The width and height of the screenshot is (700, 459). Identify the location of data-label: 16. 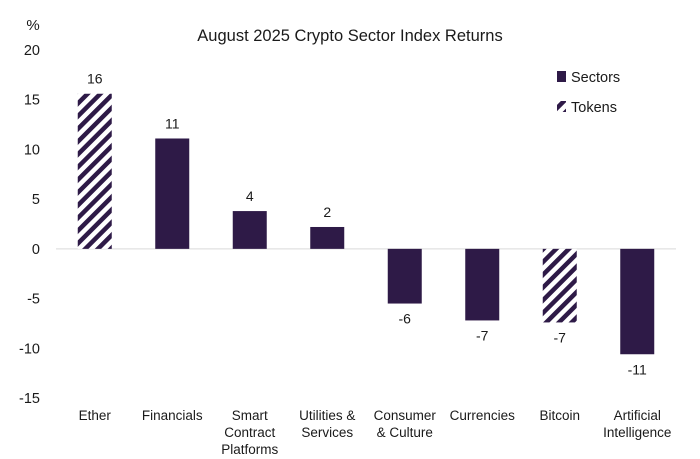
(95, 79).